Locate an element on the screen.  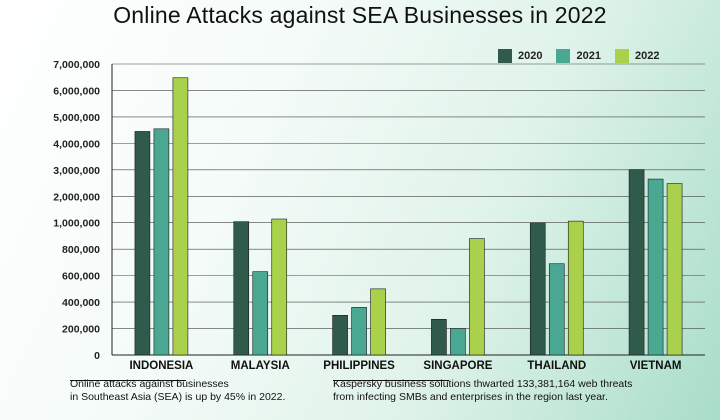
y-tick-label: 1,000,000 is located at coordinates (76, 224).